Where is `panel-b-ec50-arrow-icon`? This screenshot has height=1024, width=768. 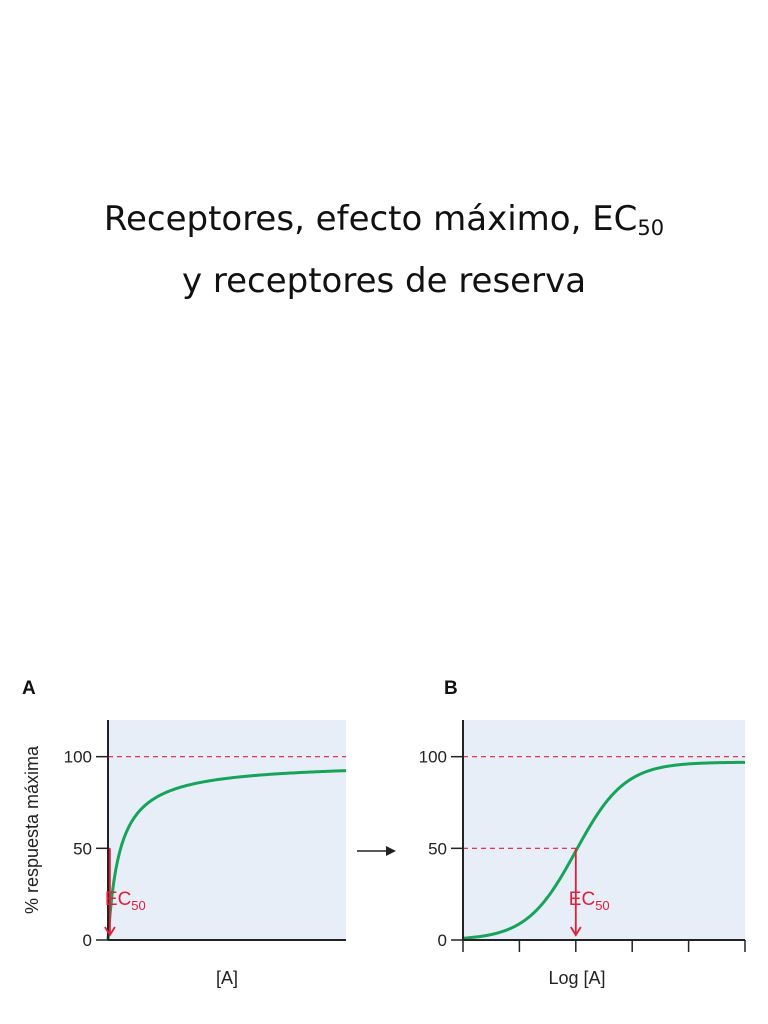
panel-b-ec50-arrow-icon is located at coordinates (576, 931).